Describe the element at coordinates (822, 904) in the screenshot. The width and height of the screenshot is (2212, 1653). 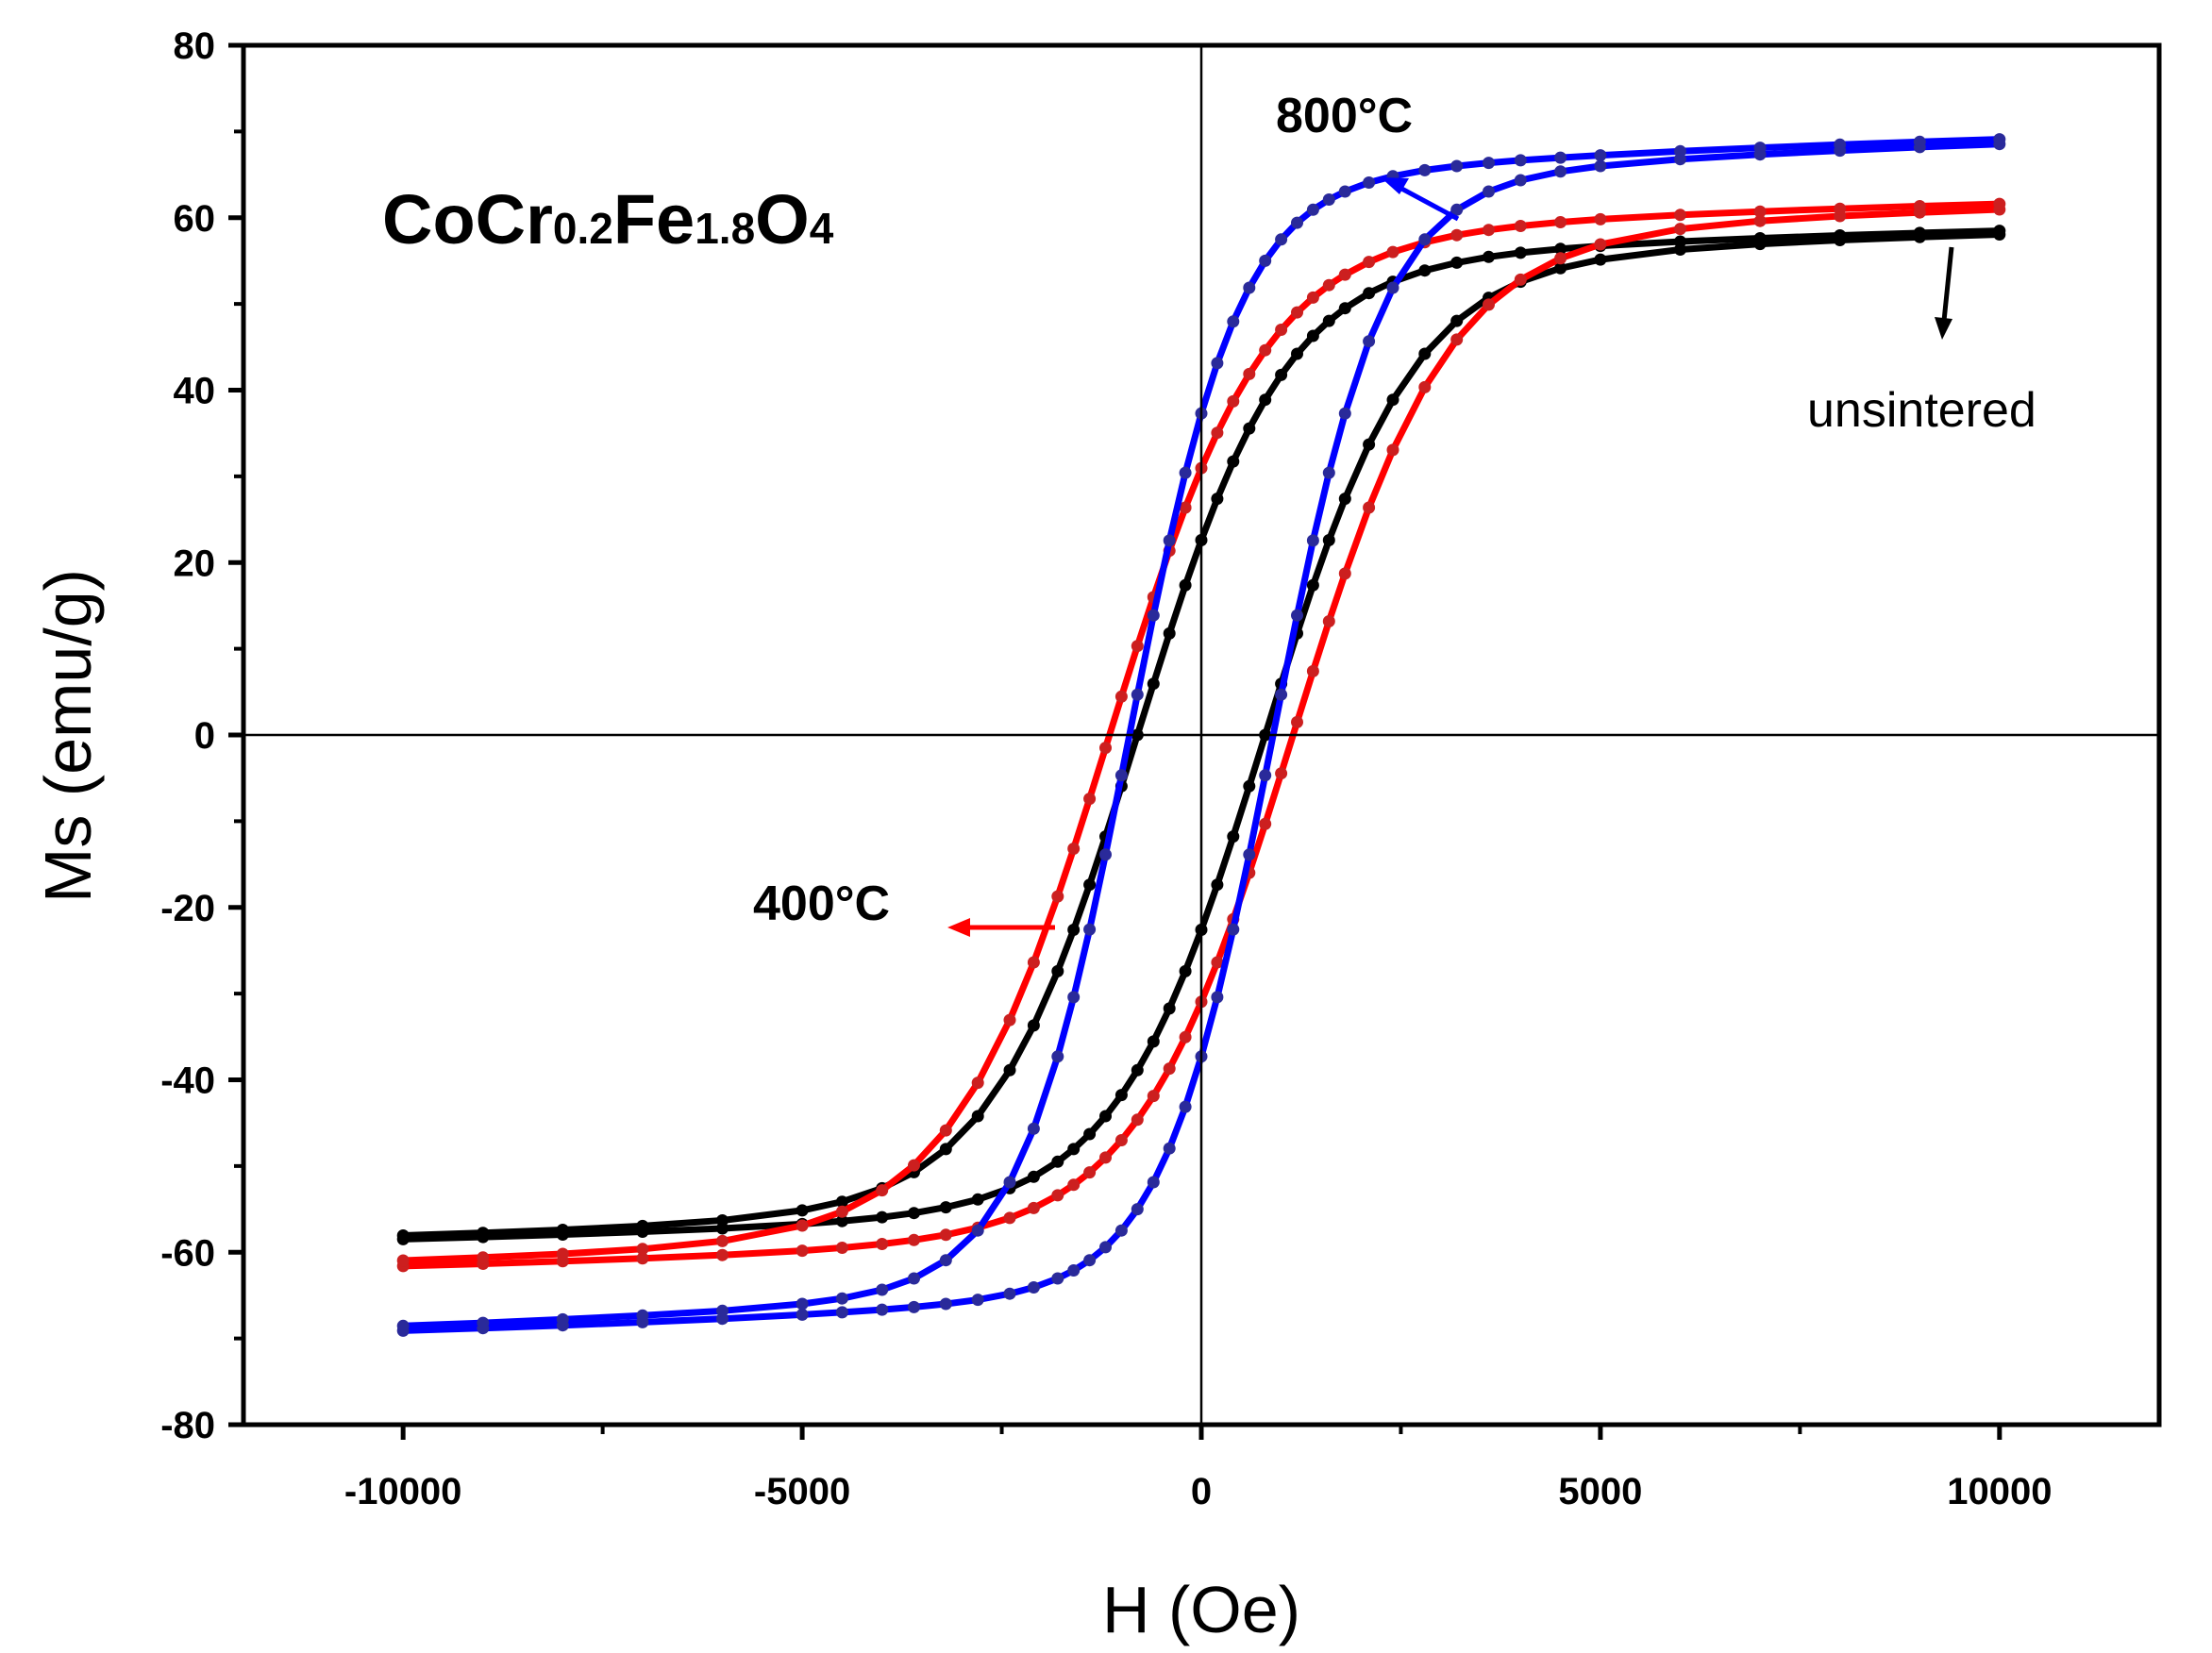
I see `label-400c: 400°C` at that location.